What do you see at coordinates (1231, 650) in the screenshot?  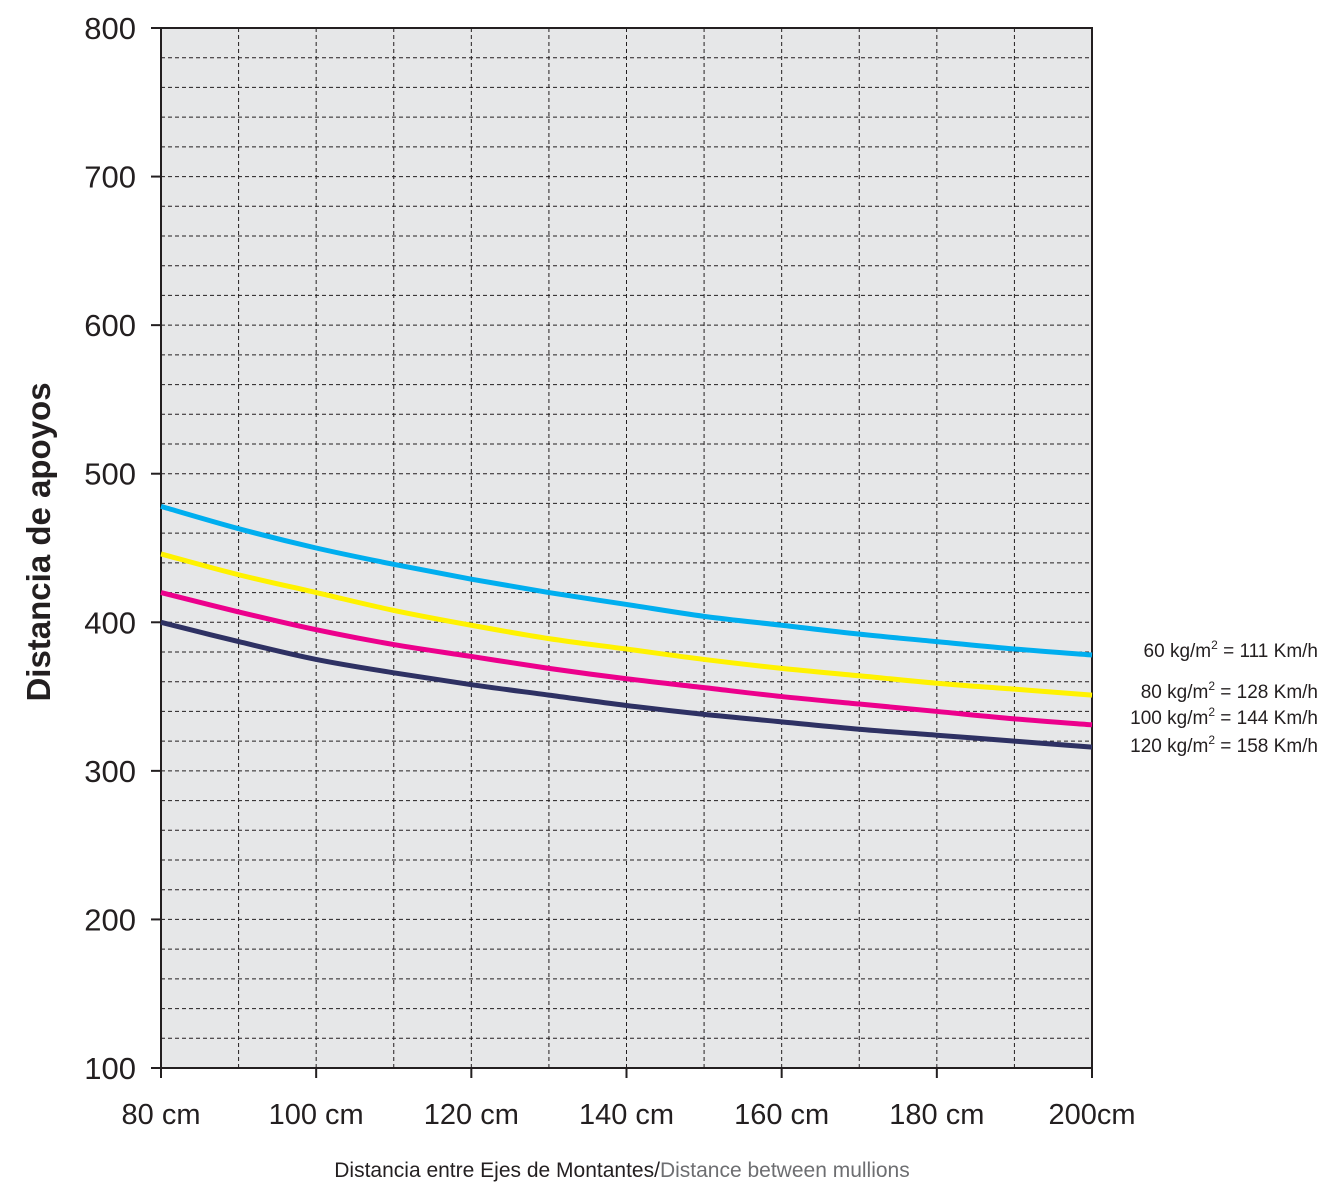 I see `series-label-1: 60 kg/m2 = 111 Km/h` at bounding box center [1231, 650].